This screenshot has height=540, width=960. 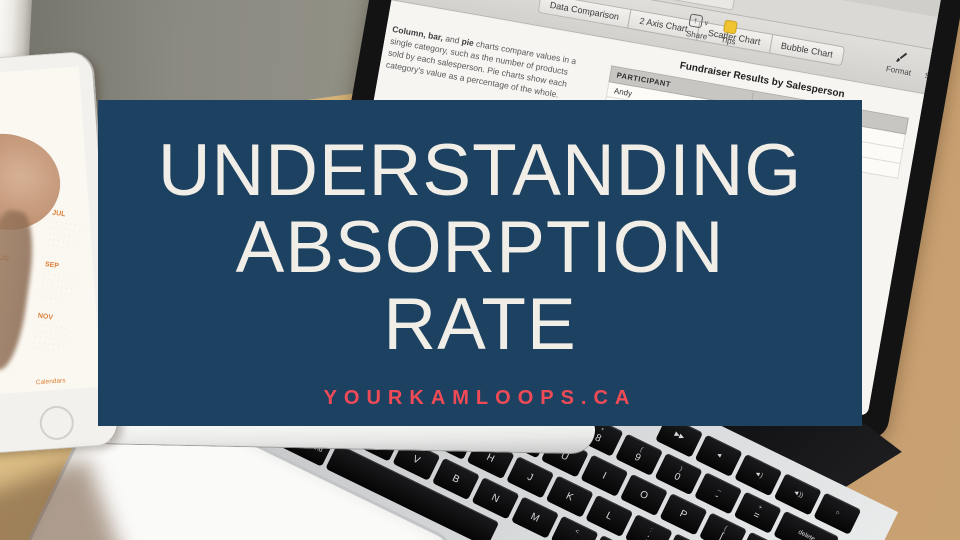 What do you see at coordinates (56, 423) in the screenshot?
I see `home-button` at bounding box center [56, 423].